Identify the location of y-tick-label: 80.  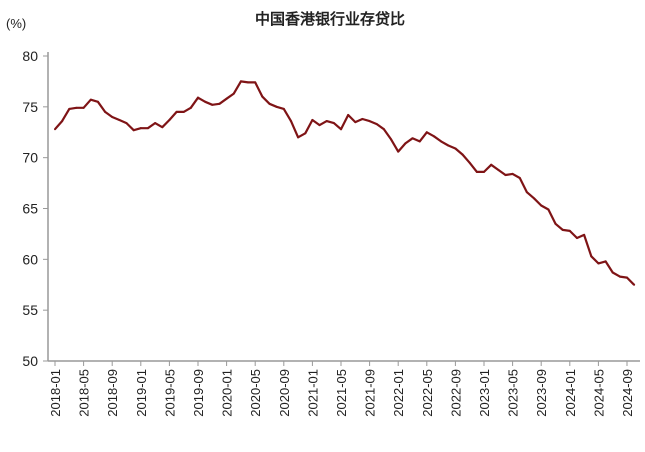
(30, 56).